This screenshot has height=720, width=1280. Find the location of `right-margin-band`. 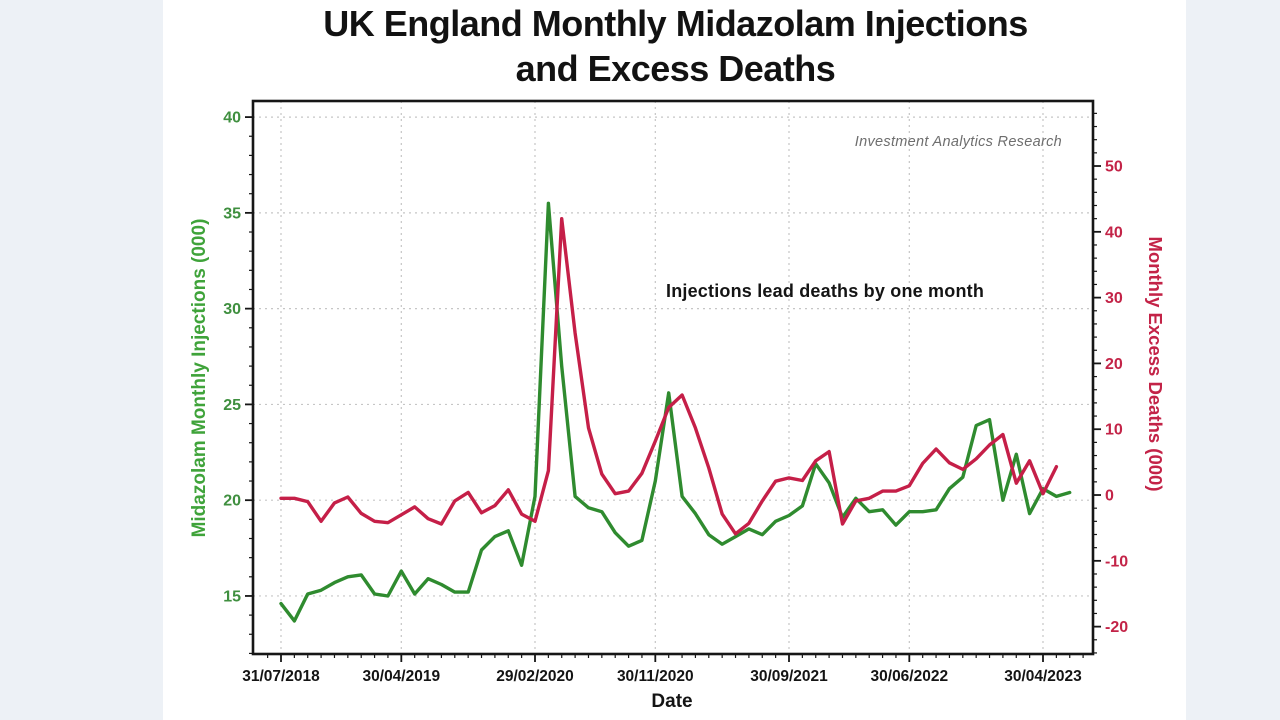

right-margin-band is located at coordinates (1233, 360).